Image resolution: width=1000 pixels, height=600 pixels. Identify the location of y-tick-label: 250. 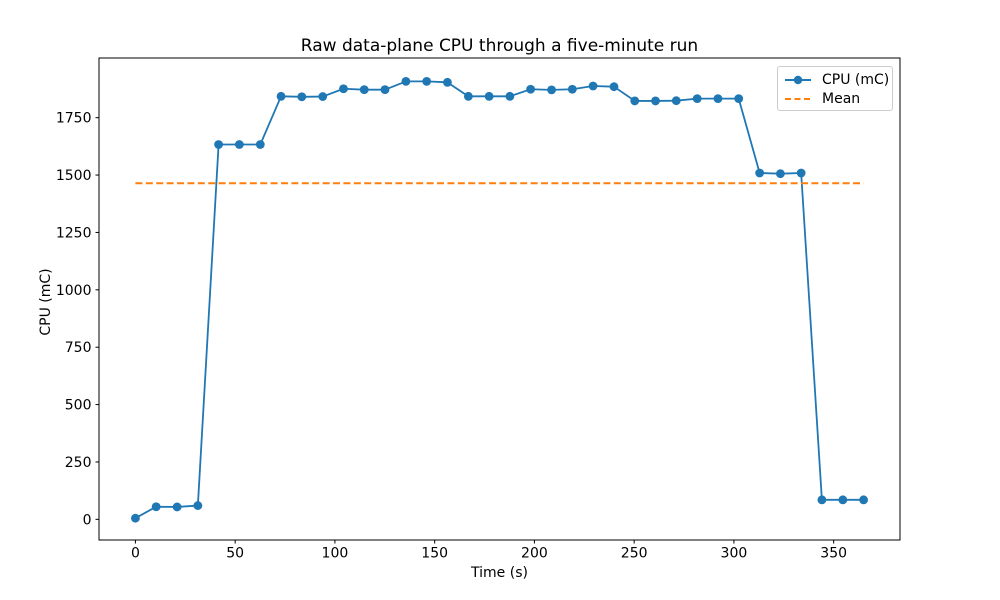
(78, 463).